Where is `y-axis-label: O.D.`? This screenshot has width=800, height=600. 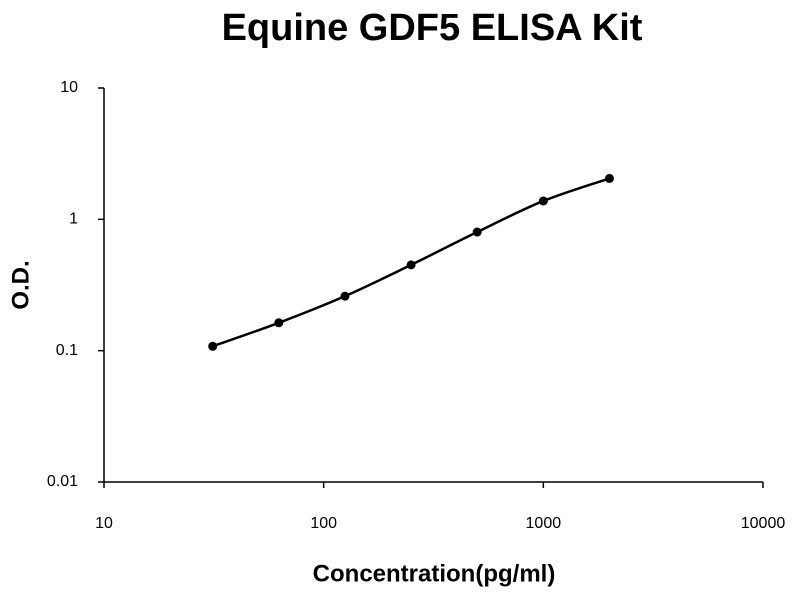 y-axis-label: O.D. is located at coordinates (20, 284).